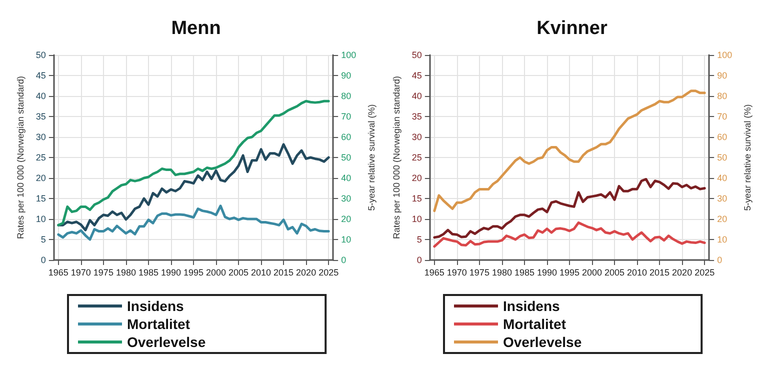 The height and width of the screenshot is (366, 768). What do you see at coordinates (196, 28) in the screenshot?
I see `chart-title: Menn` at bounding box center [196, 28].